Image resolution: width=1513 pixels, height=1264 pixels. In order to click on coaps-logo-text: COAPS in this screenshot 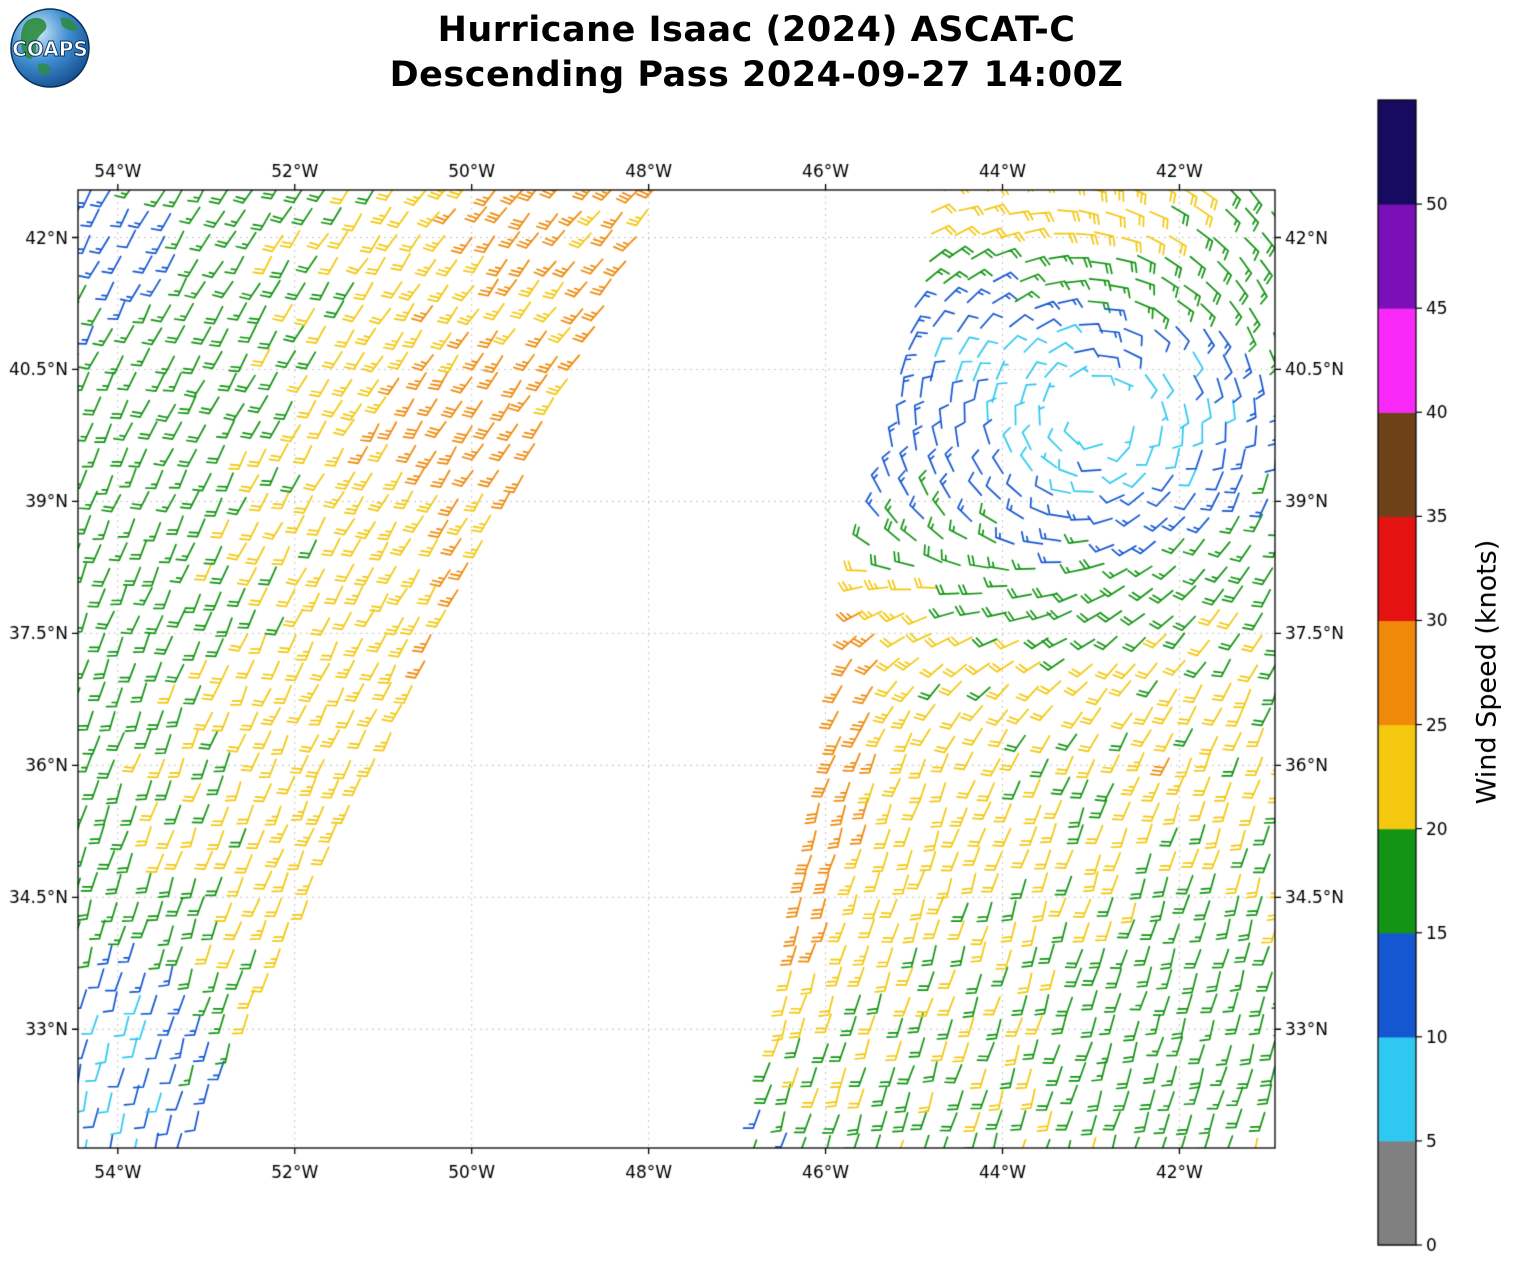, I will do `click(50, 49)`.